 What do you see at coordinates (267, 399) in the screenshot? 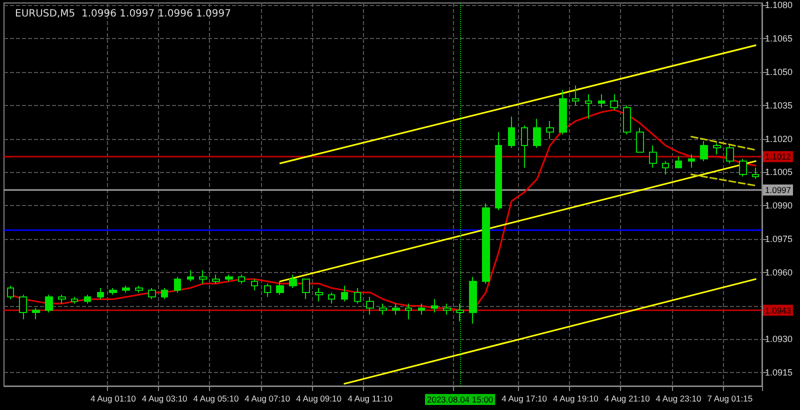
I see `x-tick-label: 4 Aug 07:10` at bounding box center [267, 399].